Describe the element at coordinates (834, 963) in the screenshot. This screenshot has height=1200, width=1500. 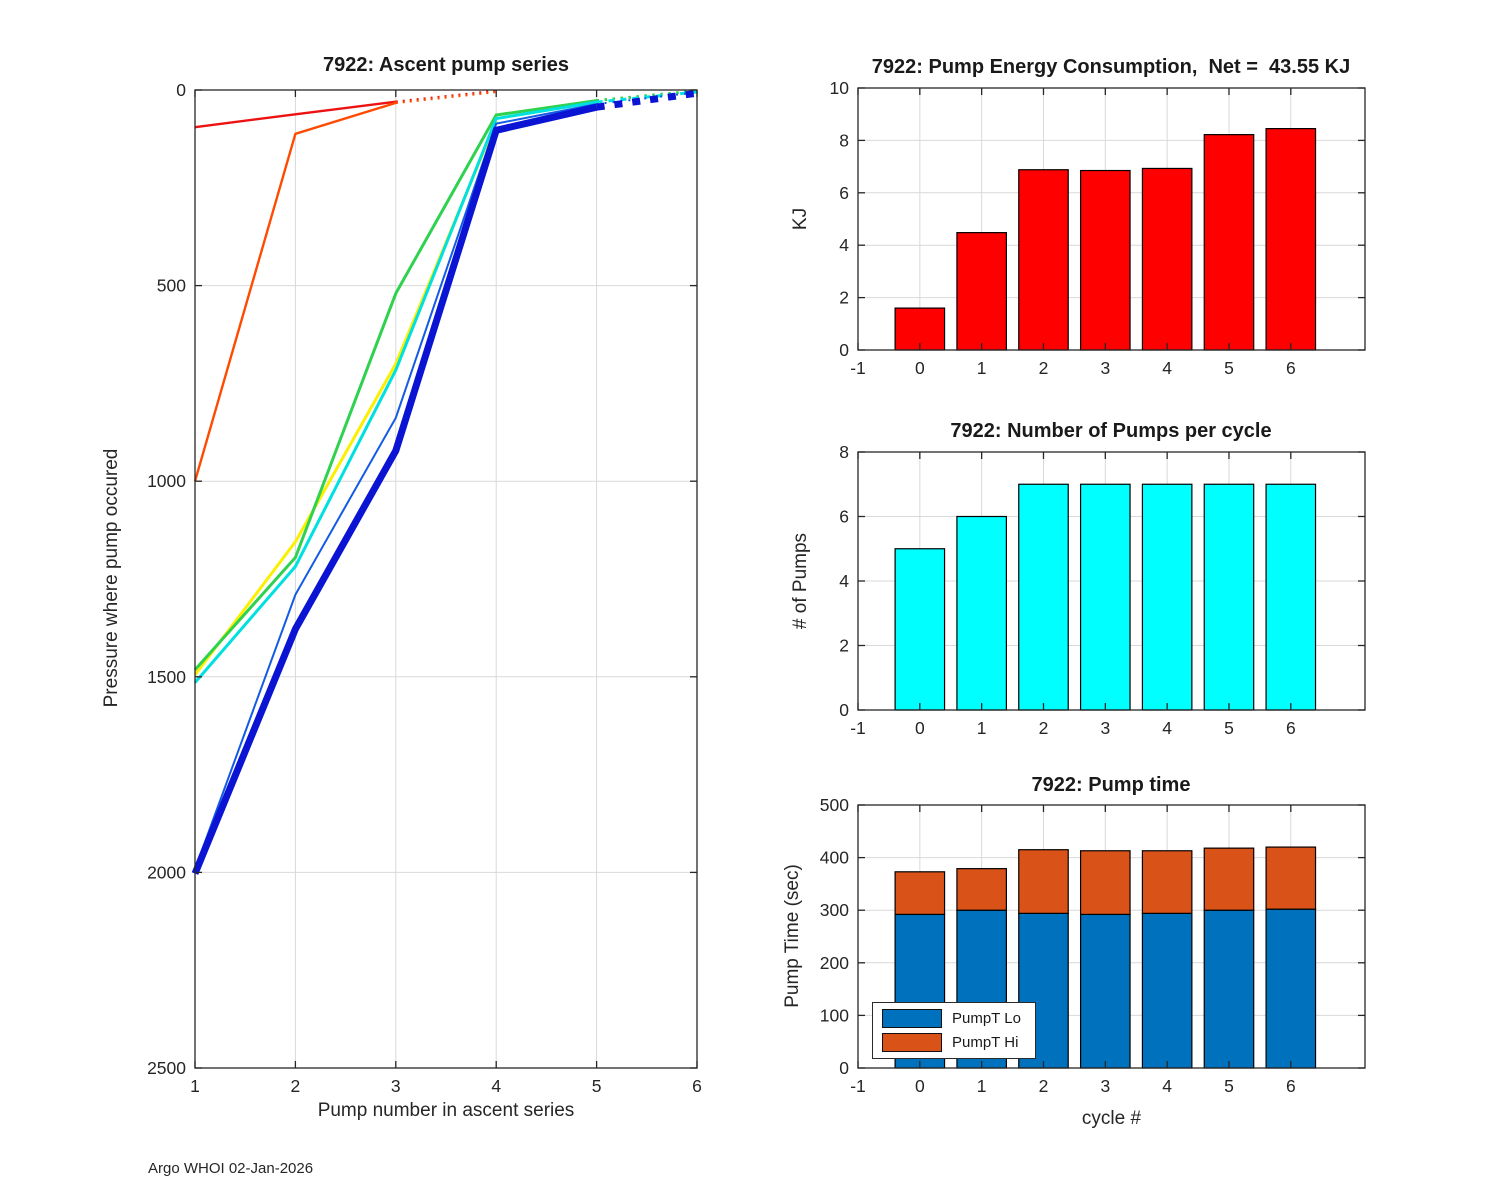
I see `tick-label-y: 200` at that location.